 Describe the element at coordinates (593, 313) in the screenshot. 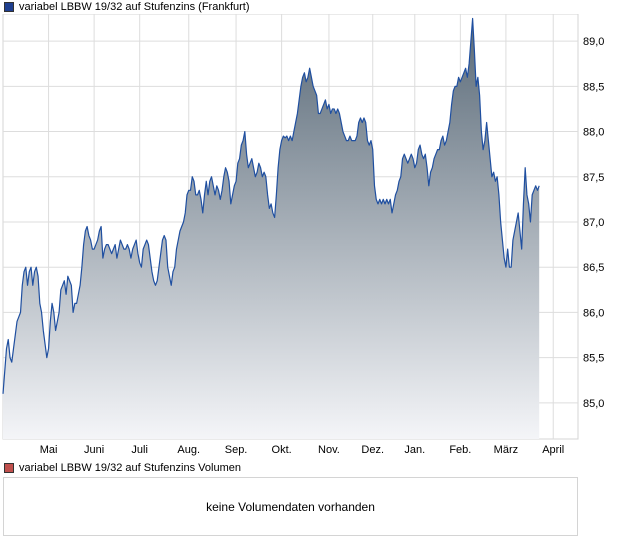

I see `y-tick-label: 86,0` at that location.